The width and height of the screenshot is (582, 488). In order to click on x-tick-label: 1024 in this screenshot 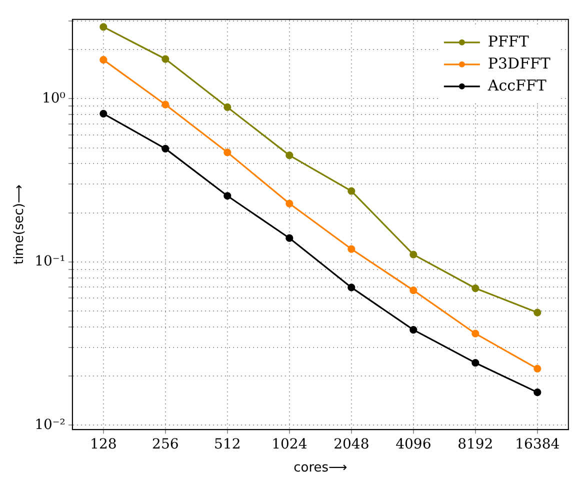, I will do `click(290, 444)`.